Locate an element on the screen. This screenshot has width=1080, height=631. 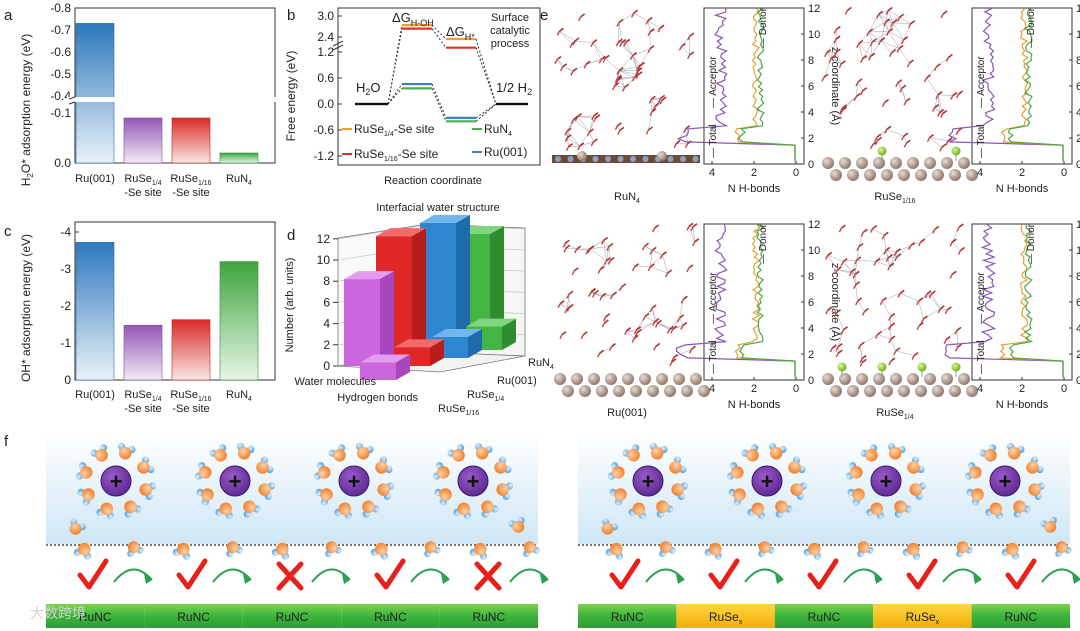
panel-c-tick-label: -1 is located at coordinates (65, 343).